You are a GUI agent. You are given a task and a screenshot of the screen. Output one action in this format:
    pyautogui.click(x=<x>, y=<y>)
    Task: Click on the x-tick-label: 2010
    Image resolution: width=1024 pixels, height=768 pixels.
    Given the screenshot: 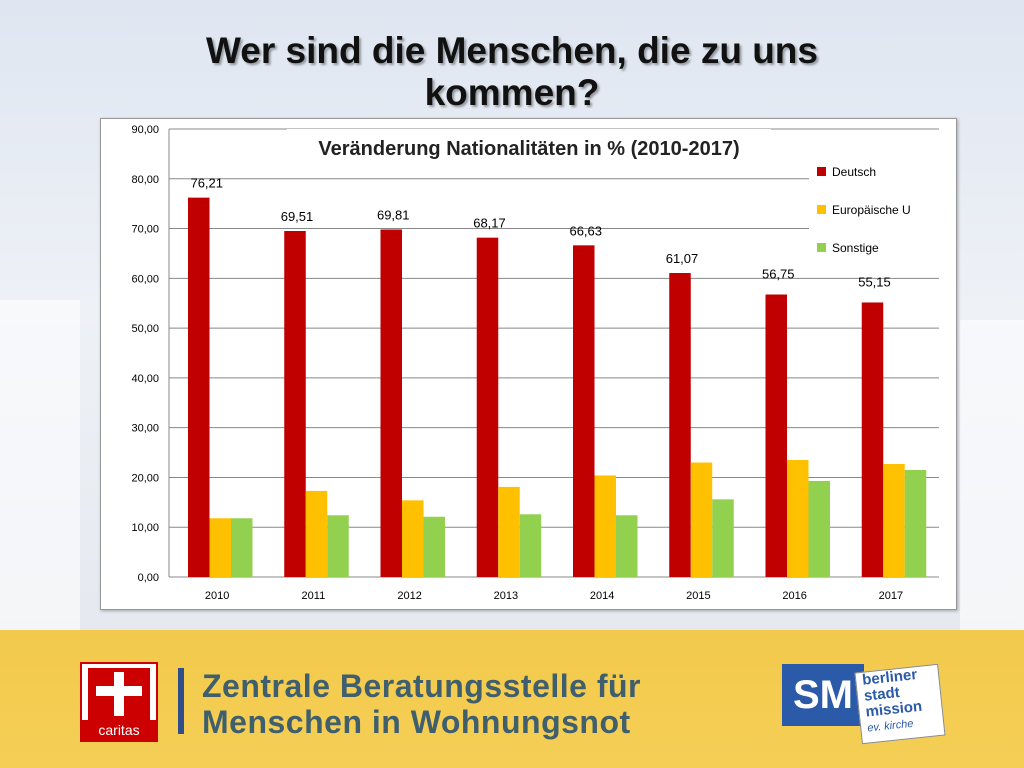 What is the action you would take?
    pyautogui.click(x=217, y=596)
    